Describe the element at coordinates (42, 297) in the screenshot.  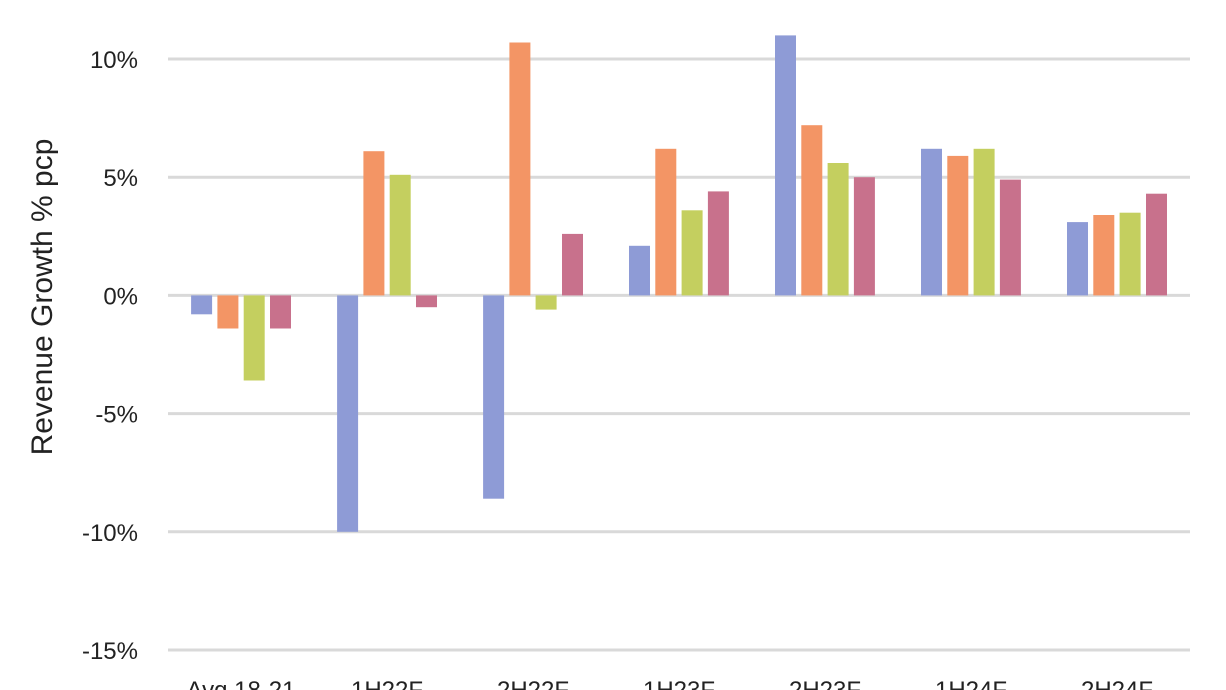
I see `y-axis-title: Revenue Growth % pcp` at that location.